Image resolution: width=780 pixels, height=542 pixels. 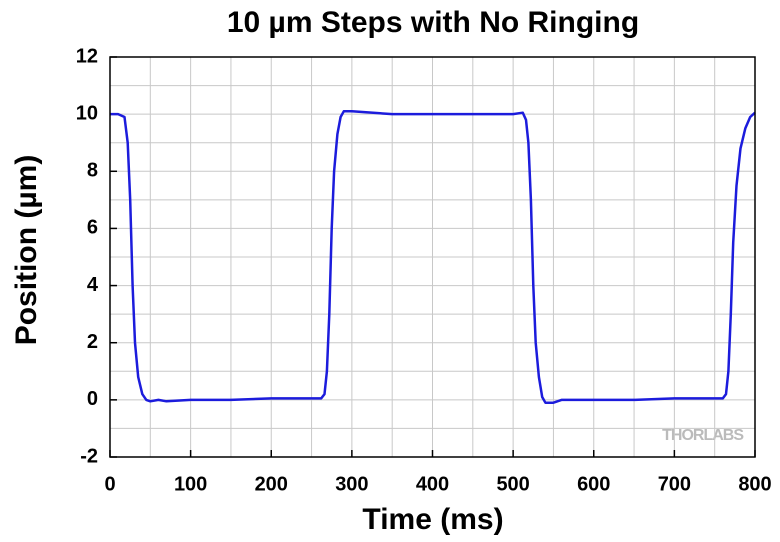 What do you see at coordinates (754, 484) in the screenshot?
I see `x-tick-label: 800` at bounding box center [754, 484].